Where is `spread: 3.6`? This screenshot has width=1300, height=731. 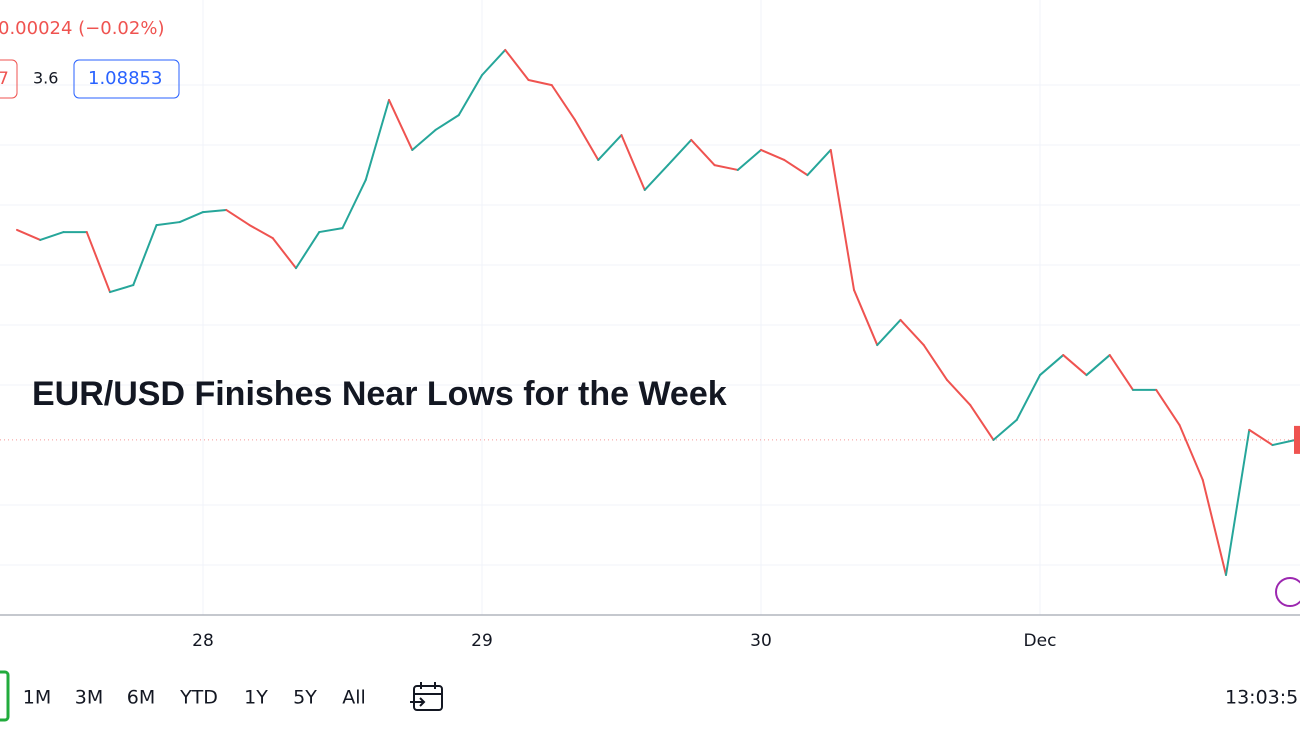
spread: 3.6 is located at coordinates (45, 78).